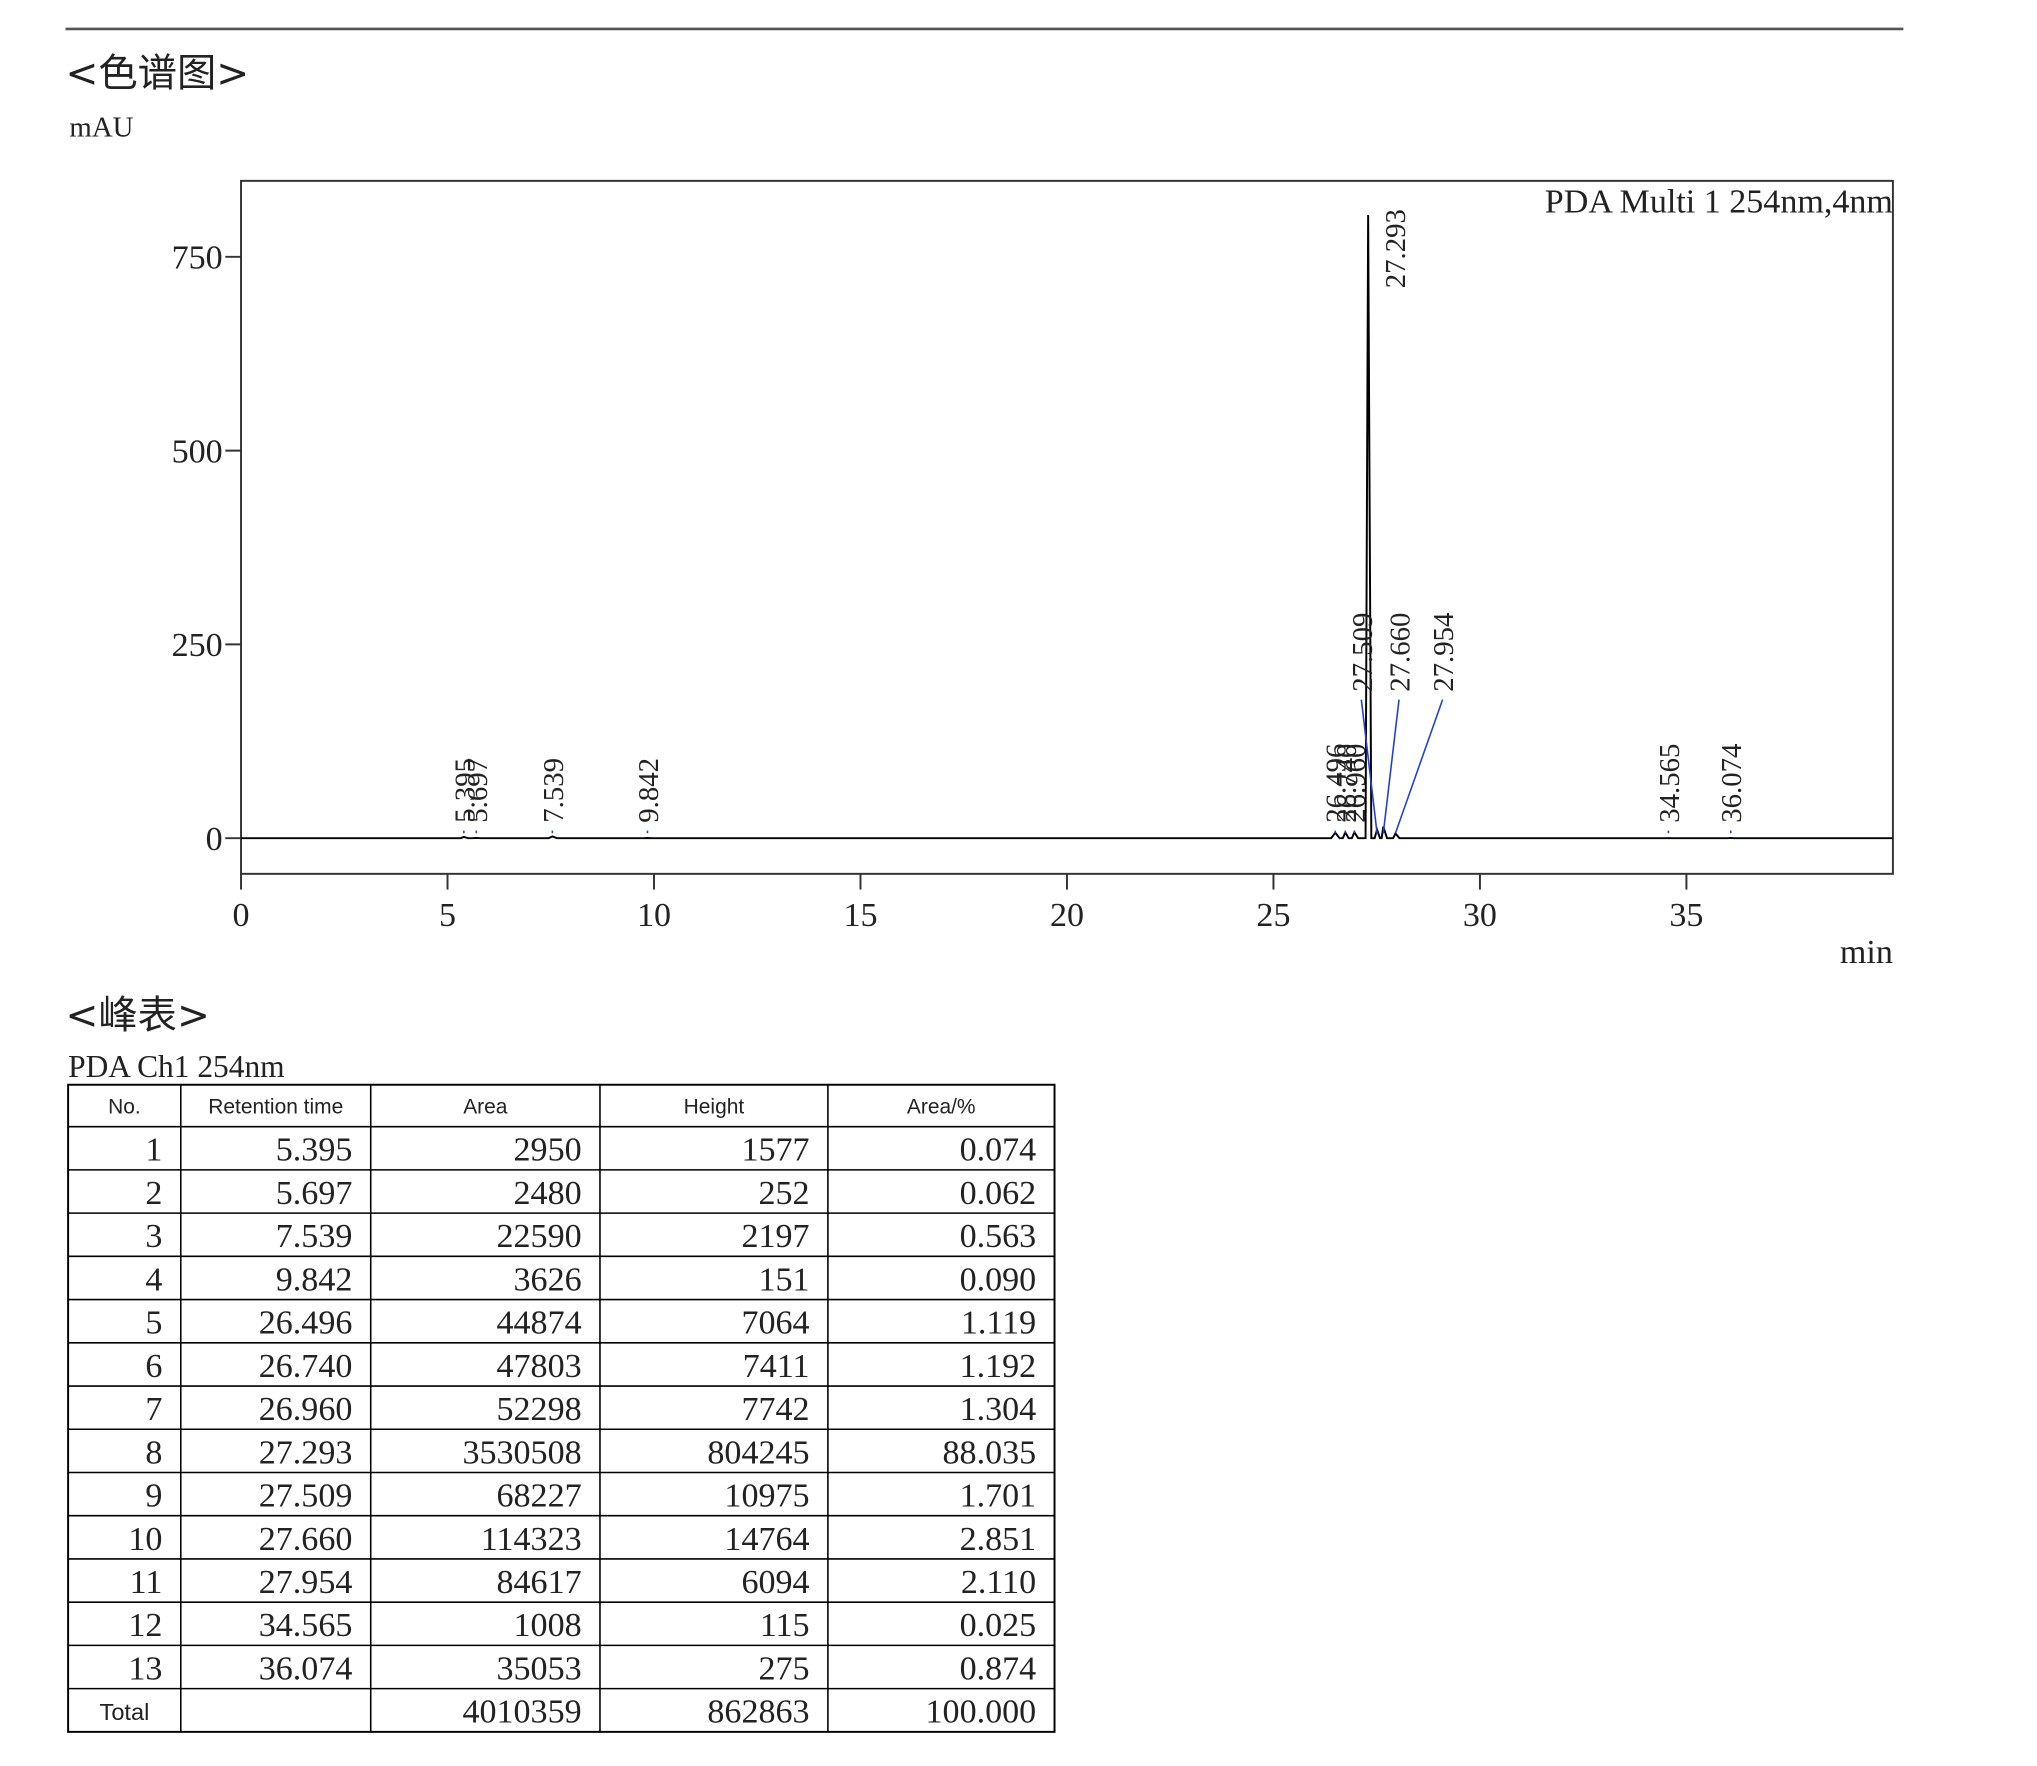 This screenshot has width=2037, height=1766. Describe the element at coordinates (654, 915) in the screenshot. I see `x-tick-label: 10` at that location.